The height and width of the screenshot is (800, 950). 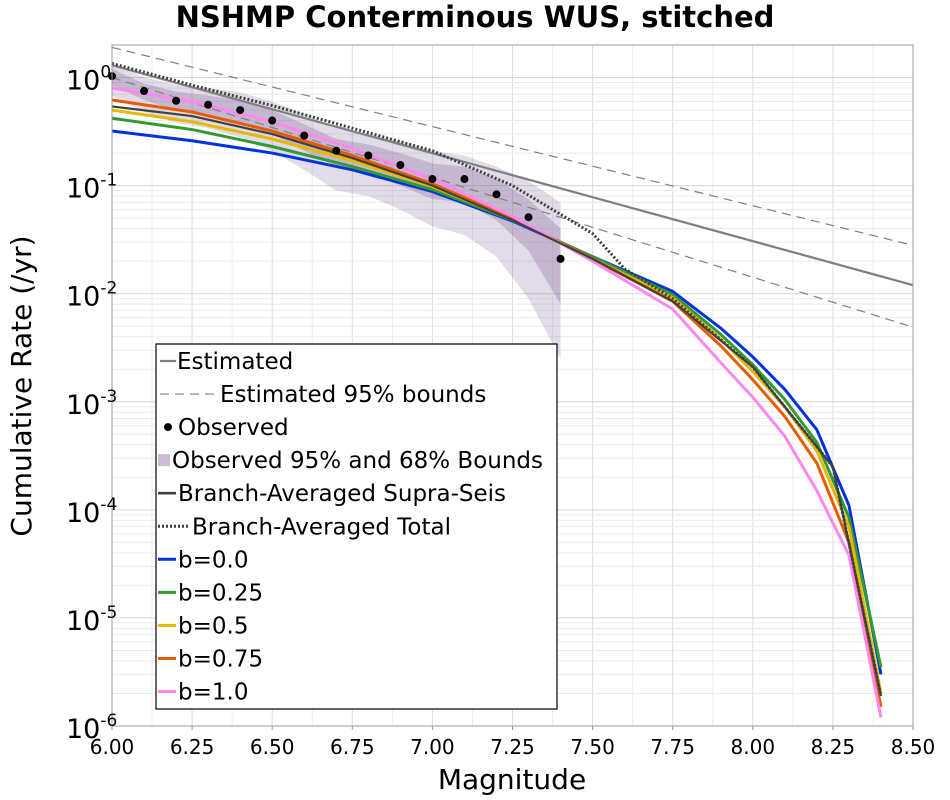 What do you see at coordinates (108, 505) in the screenshot?
I see `y-tick-exponent: -4` at bounding box center [108, 505].